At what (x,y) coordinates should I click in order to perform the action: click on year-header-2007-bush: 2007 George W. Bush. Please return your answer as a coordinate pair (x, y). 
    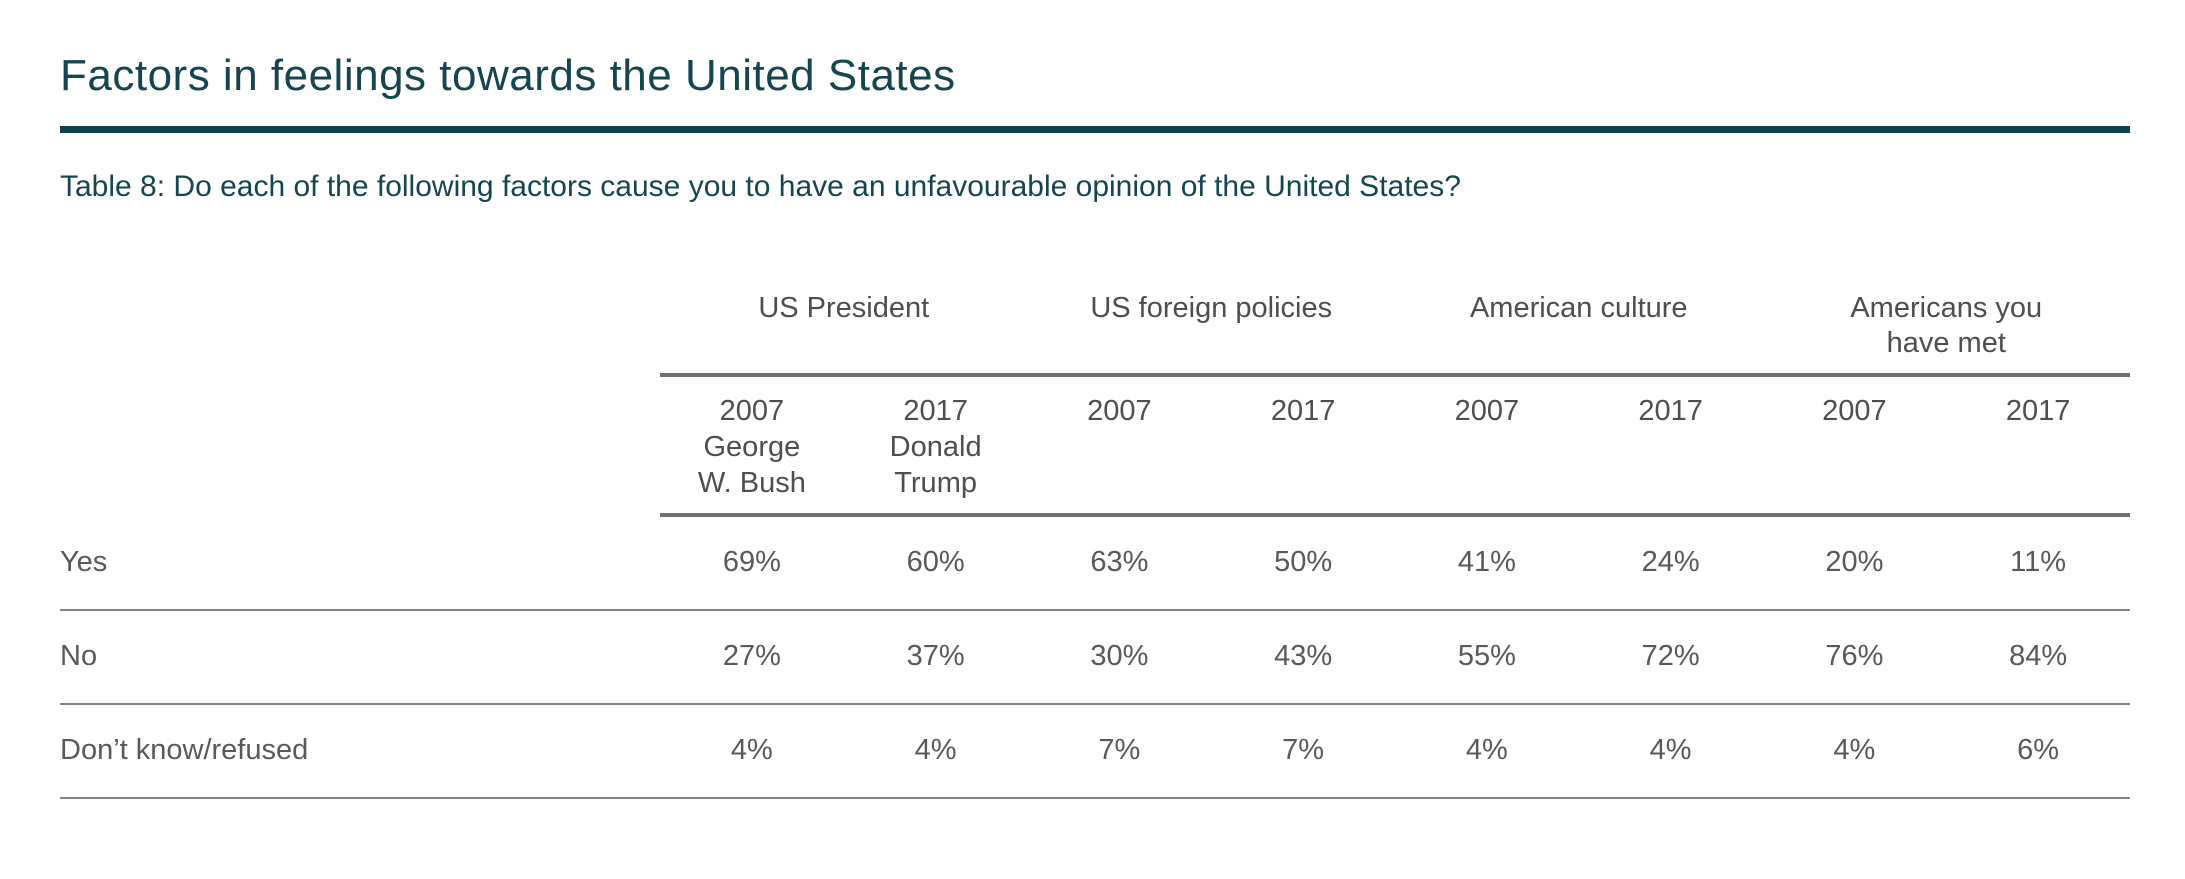
    Looking at the image, I should click on (751, 447).